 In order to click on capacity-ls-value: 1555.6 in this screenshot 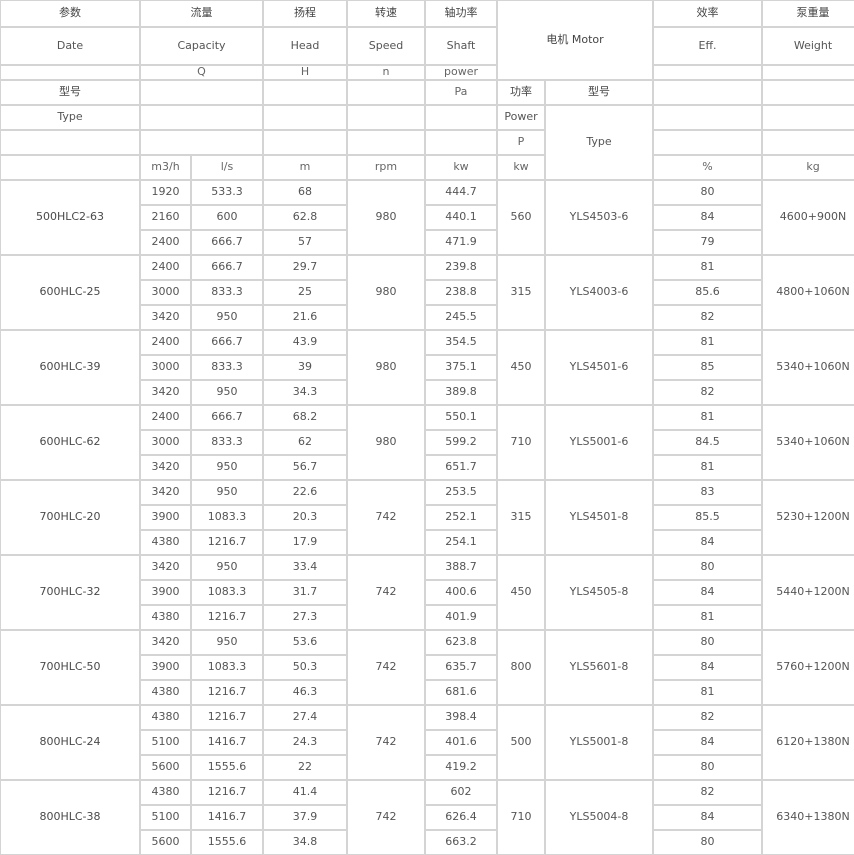, I will do `click(227, 842)`.